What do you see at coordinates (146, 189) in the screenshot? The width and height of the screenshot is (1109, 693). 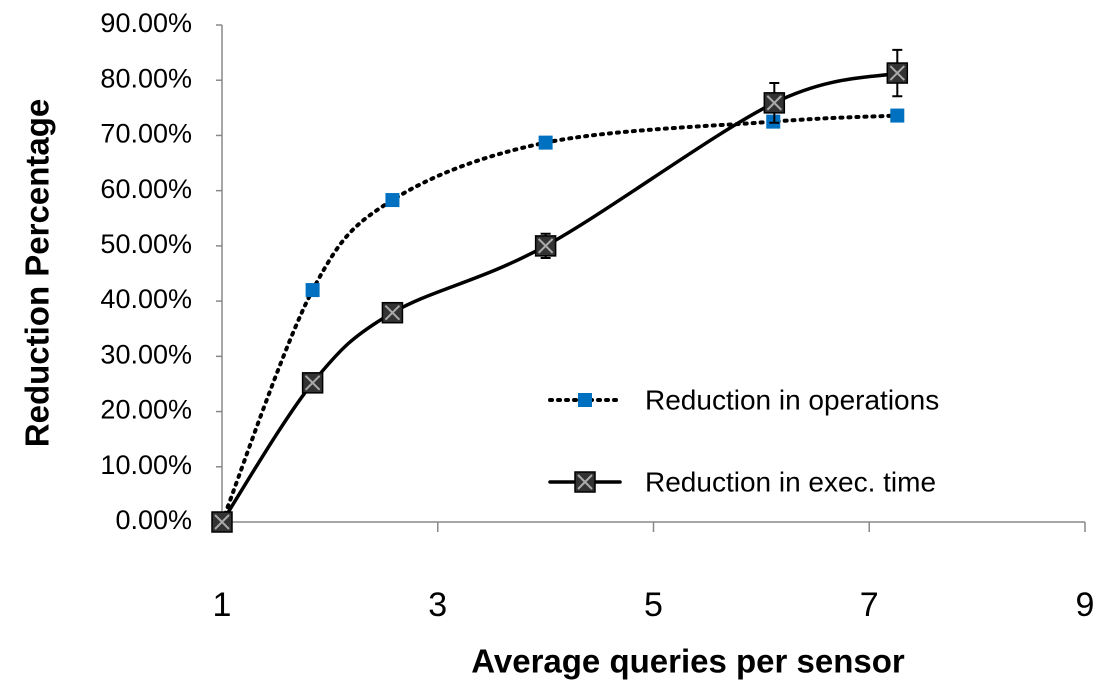 I see `y-tick-label: 60.00%` at bounding box center [146, 189].